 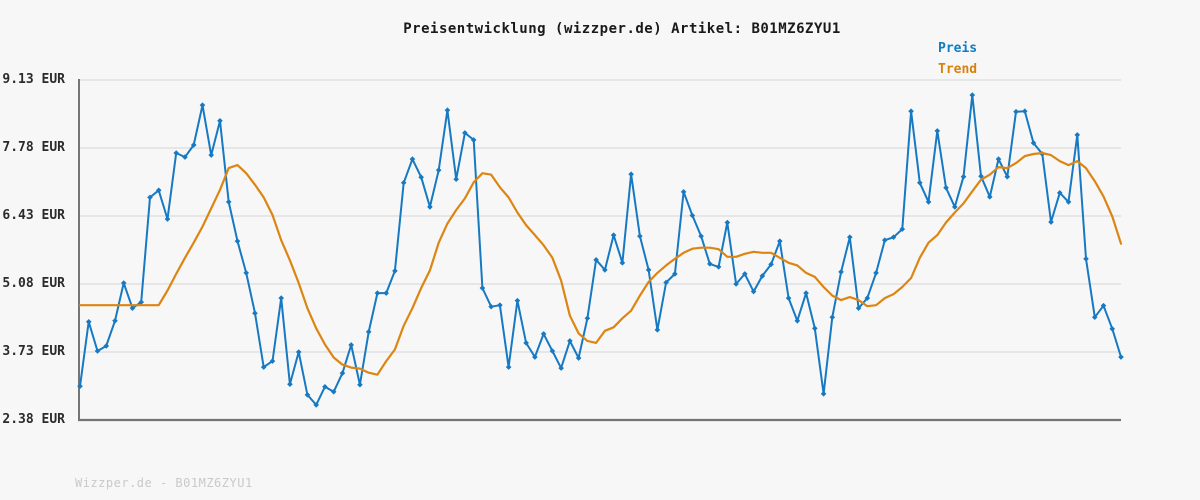 What do you see at coordinates (33, 215) in the screenshot?
I see `y-axis-tick-2: 6.43 EUR` at bounding box center [33, 215].